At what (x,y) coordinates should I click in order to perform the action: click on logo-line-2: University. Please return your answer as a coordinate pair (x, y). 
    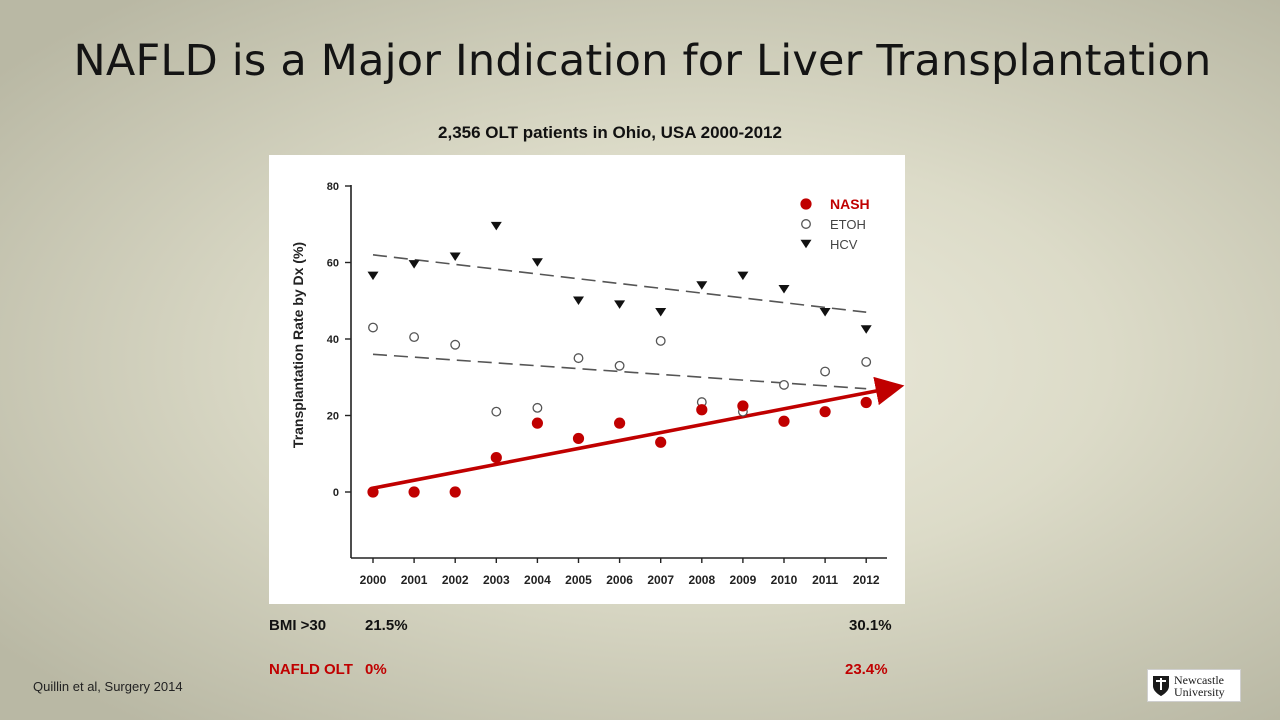
    Looking at the image, I should click on (1199, 691).